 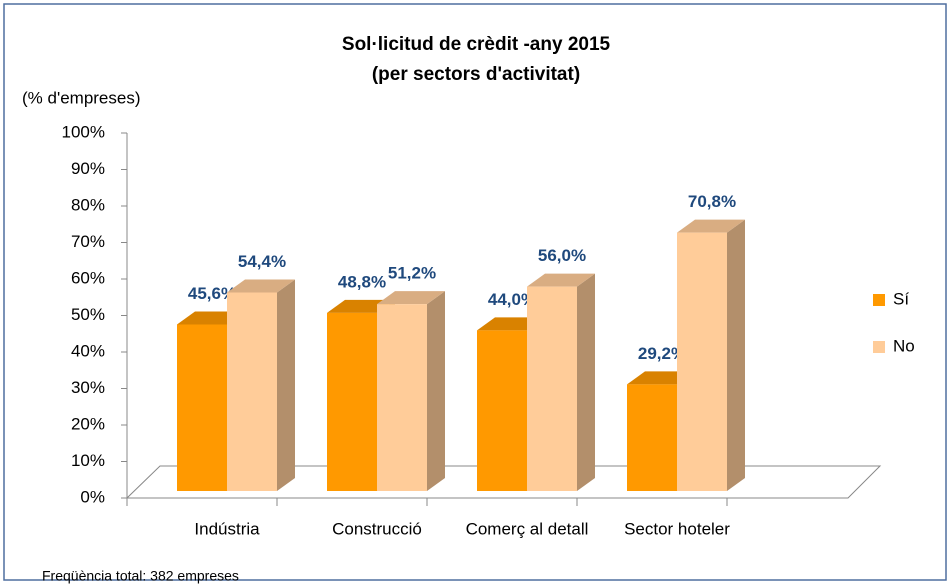 I want to click on y-tick-label: 20%, so click(x=88, y=423).